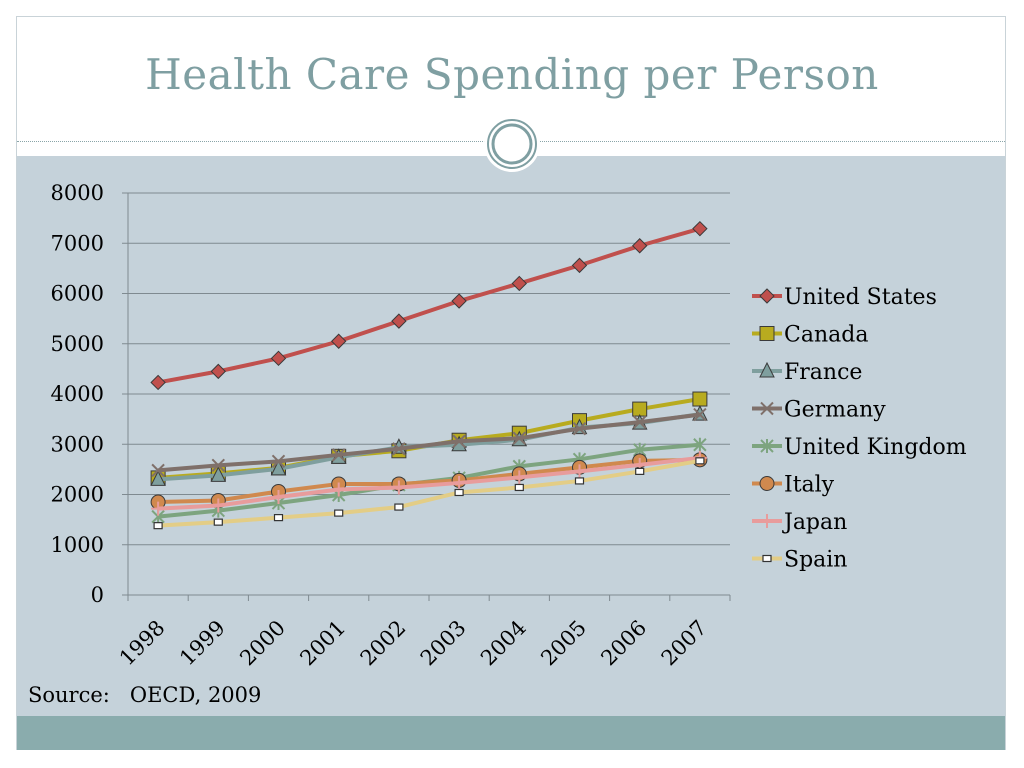 This screenshot has width=1024, height=768. I want to click on x-tick-label: 2006, so click(623, 643).